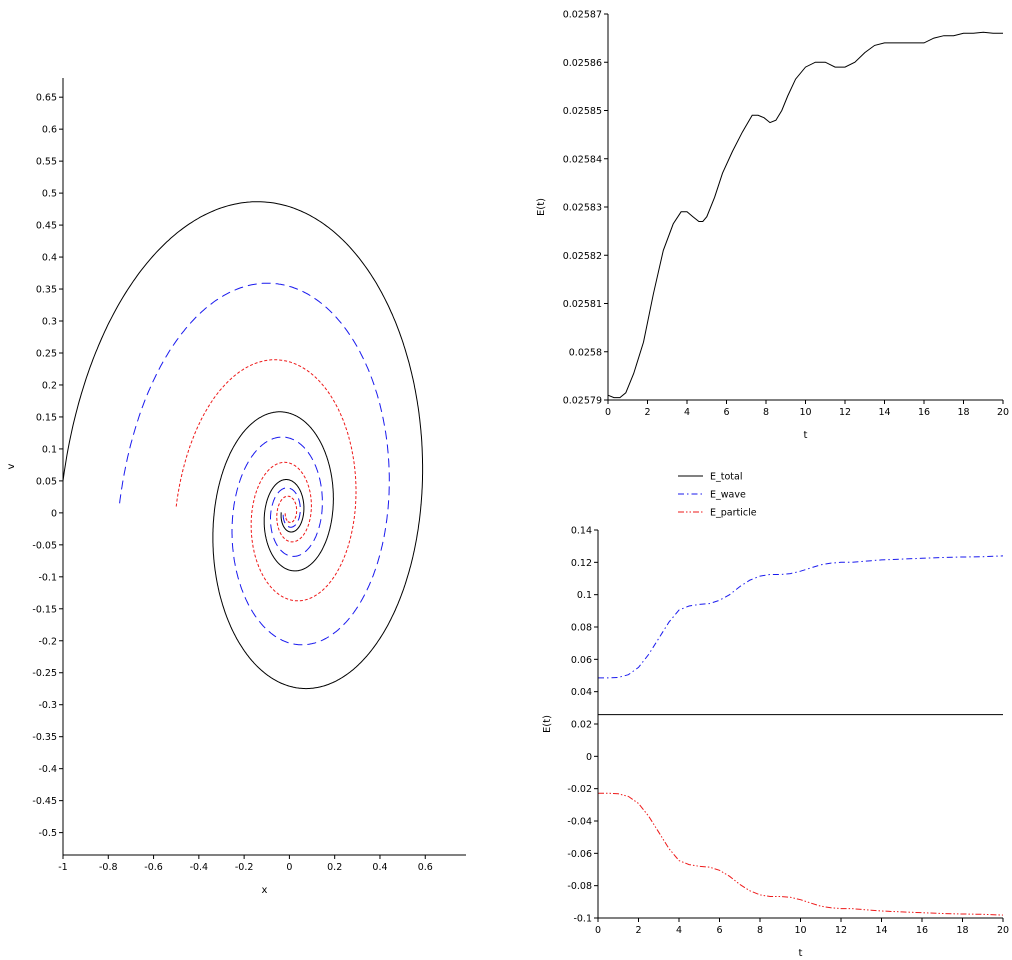  What do you see at coordinates (49, 385) in the screenshot?
I see `y-tick-label: 0.2` at bounding box center [49, 385].